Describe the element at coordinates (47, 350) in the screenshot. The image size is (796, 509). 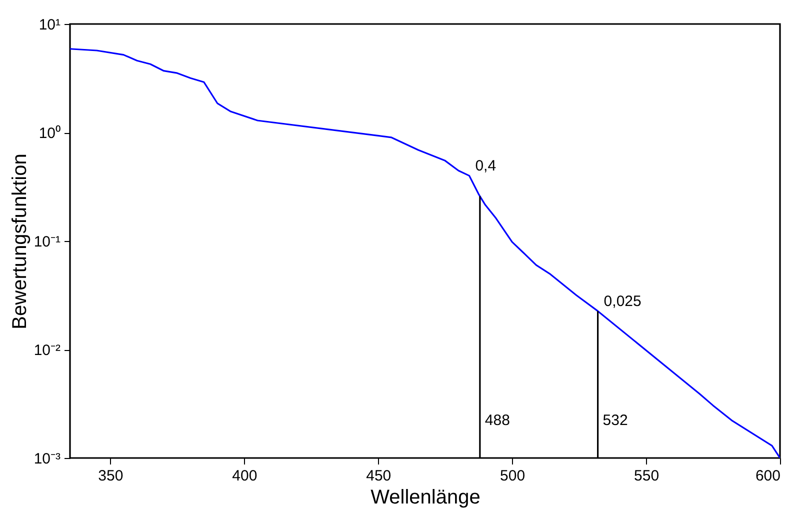
I see `y-tick-label: 10⁻²` at that location.